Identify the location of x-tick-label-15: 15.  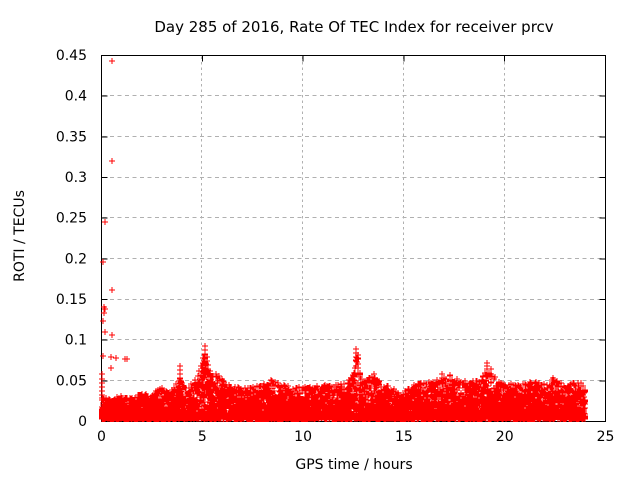
(404, 437).